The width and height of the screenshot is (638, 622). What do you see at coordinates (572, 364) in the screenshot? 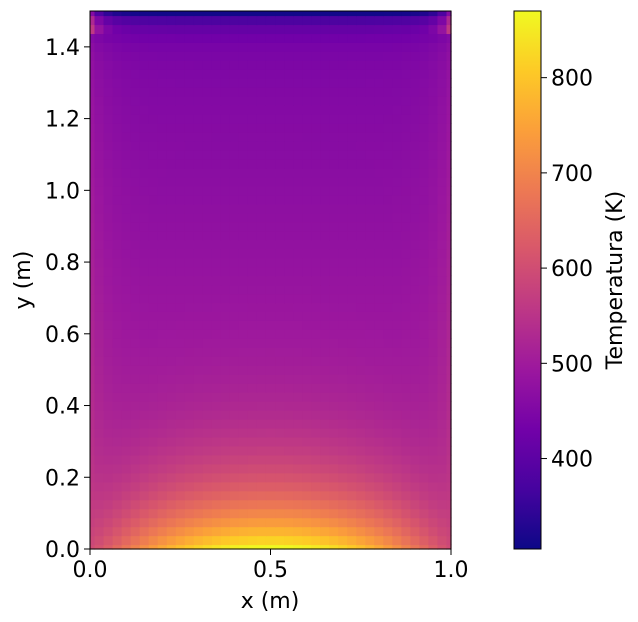
I see `colorbar-tick-label: 500` at bounding box center [572, 364].